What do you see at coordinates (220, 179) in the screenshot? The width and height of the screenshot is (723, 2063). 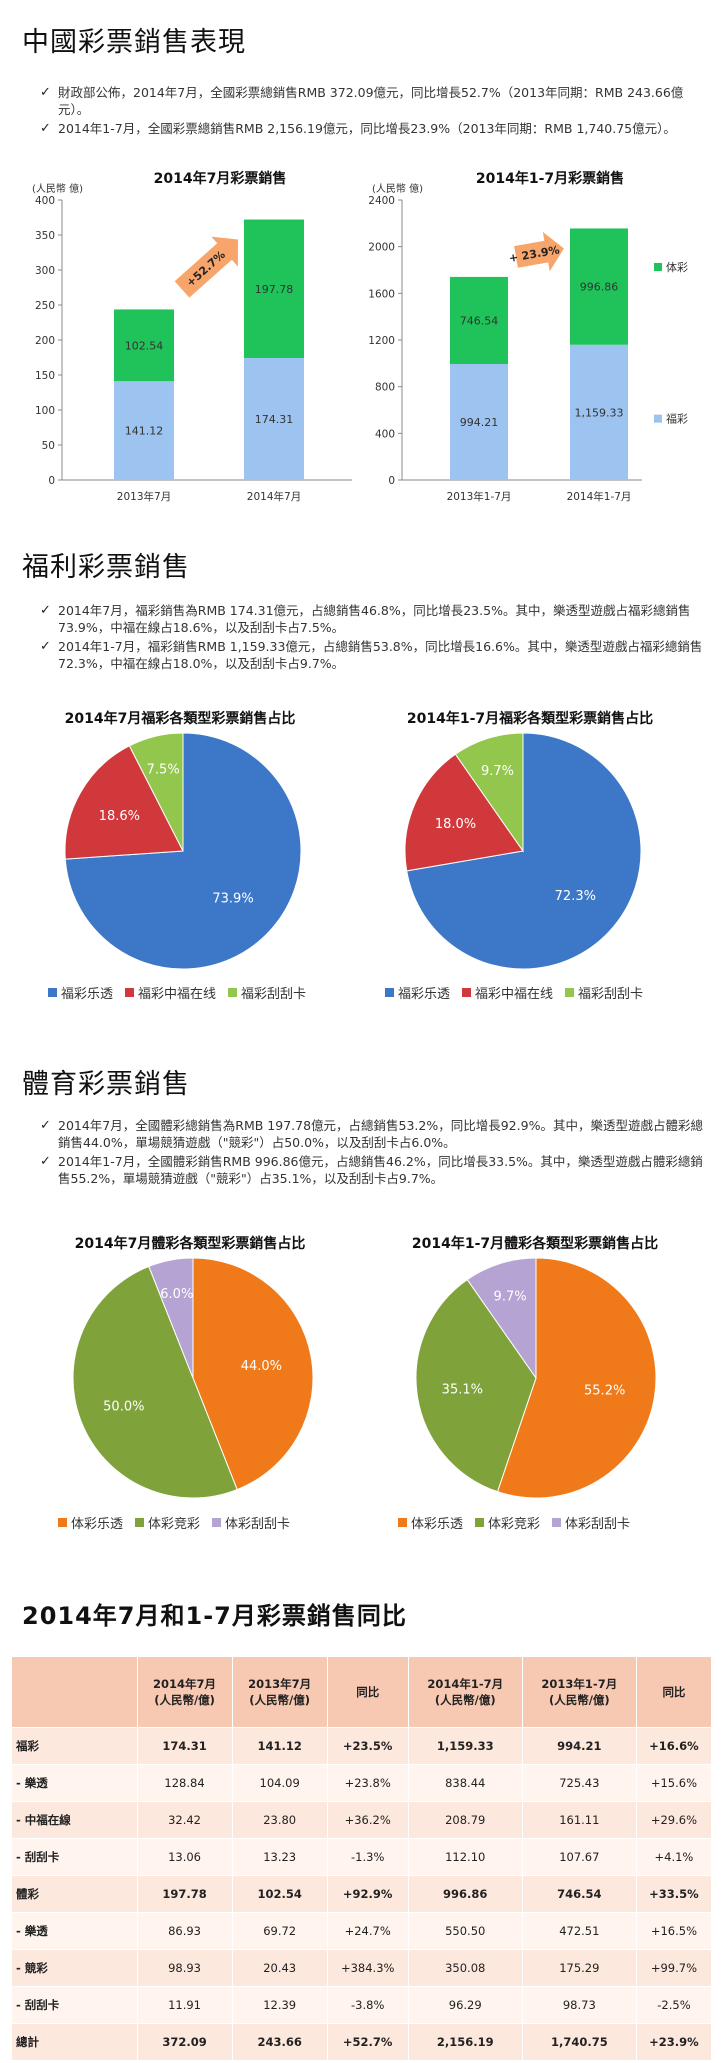 I see `bar-chart-1-title: 2014年7月彩票銷售` at bounding box center [220, 179].